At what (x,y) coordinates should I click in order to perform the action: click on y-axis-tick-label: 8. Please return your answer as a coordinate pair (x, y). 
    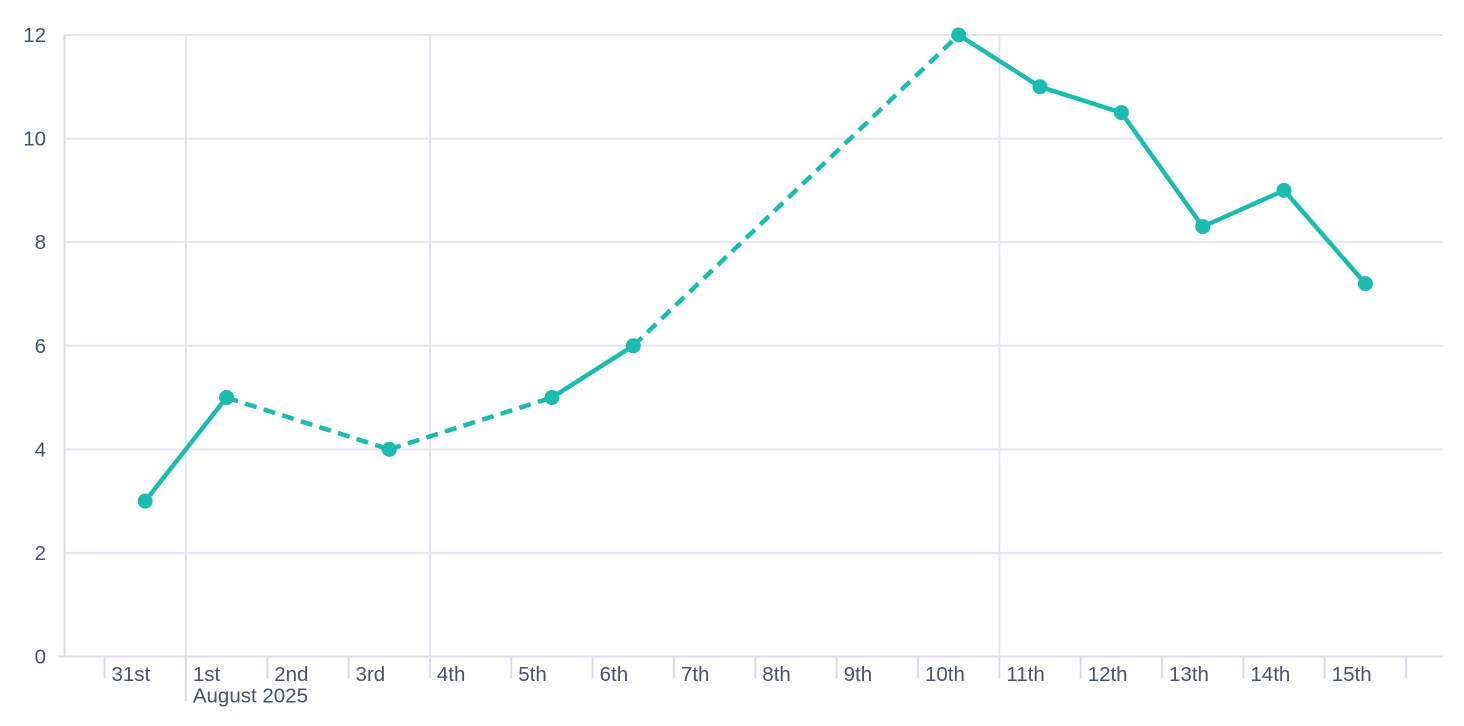
    Looking at the image, I should click on (40, 242).